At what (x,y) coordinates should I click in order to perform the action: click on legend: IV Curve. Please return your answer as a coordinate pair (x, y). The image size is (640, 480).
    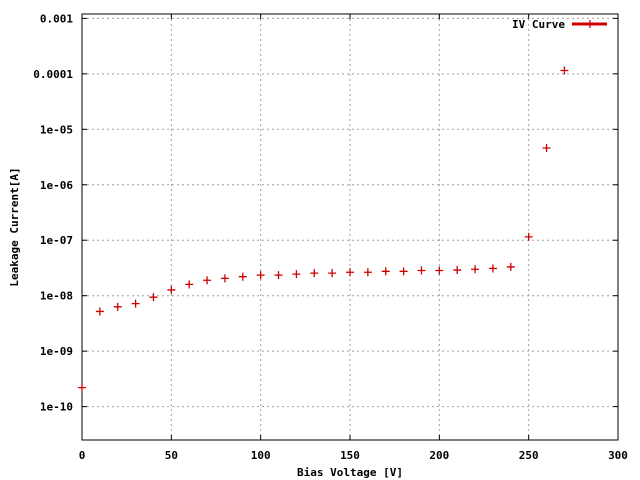
    Looking at the image, I should click on (559, 24).